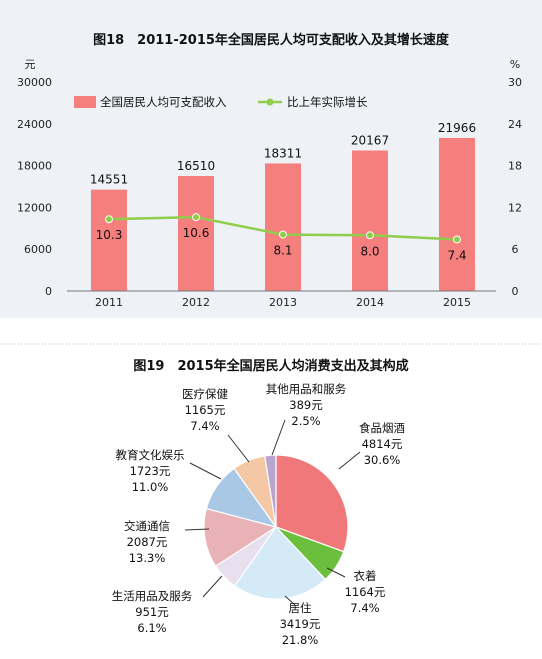  I want to click on x-tick-label: 2015, so click(457, 302).